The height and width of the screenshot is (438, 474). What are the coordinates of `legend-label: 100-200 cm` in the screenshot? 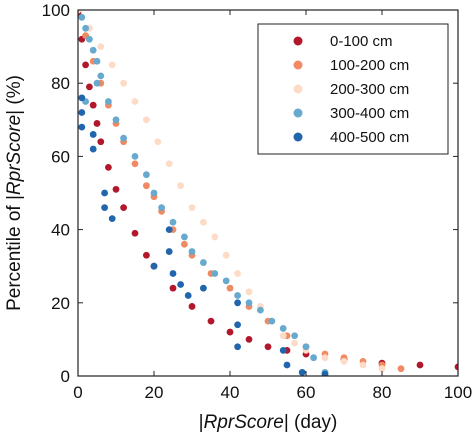 It's located at (369, 65).